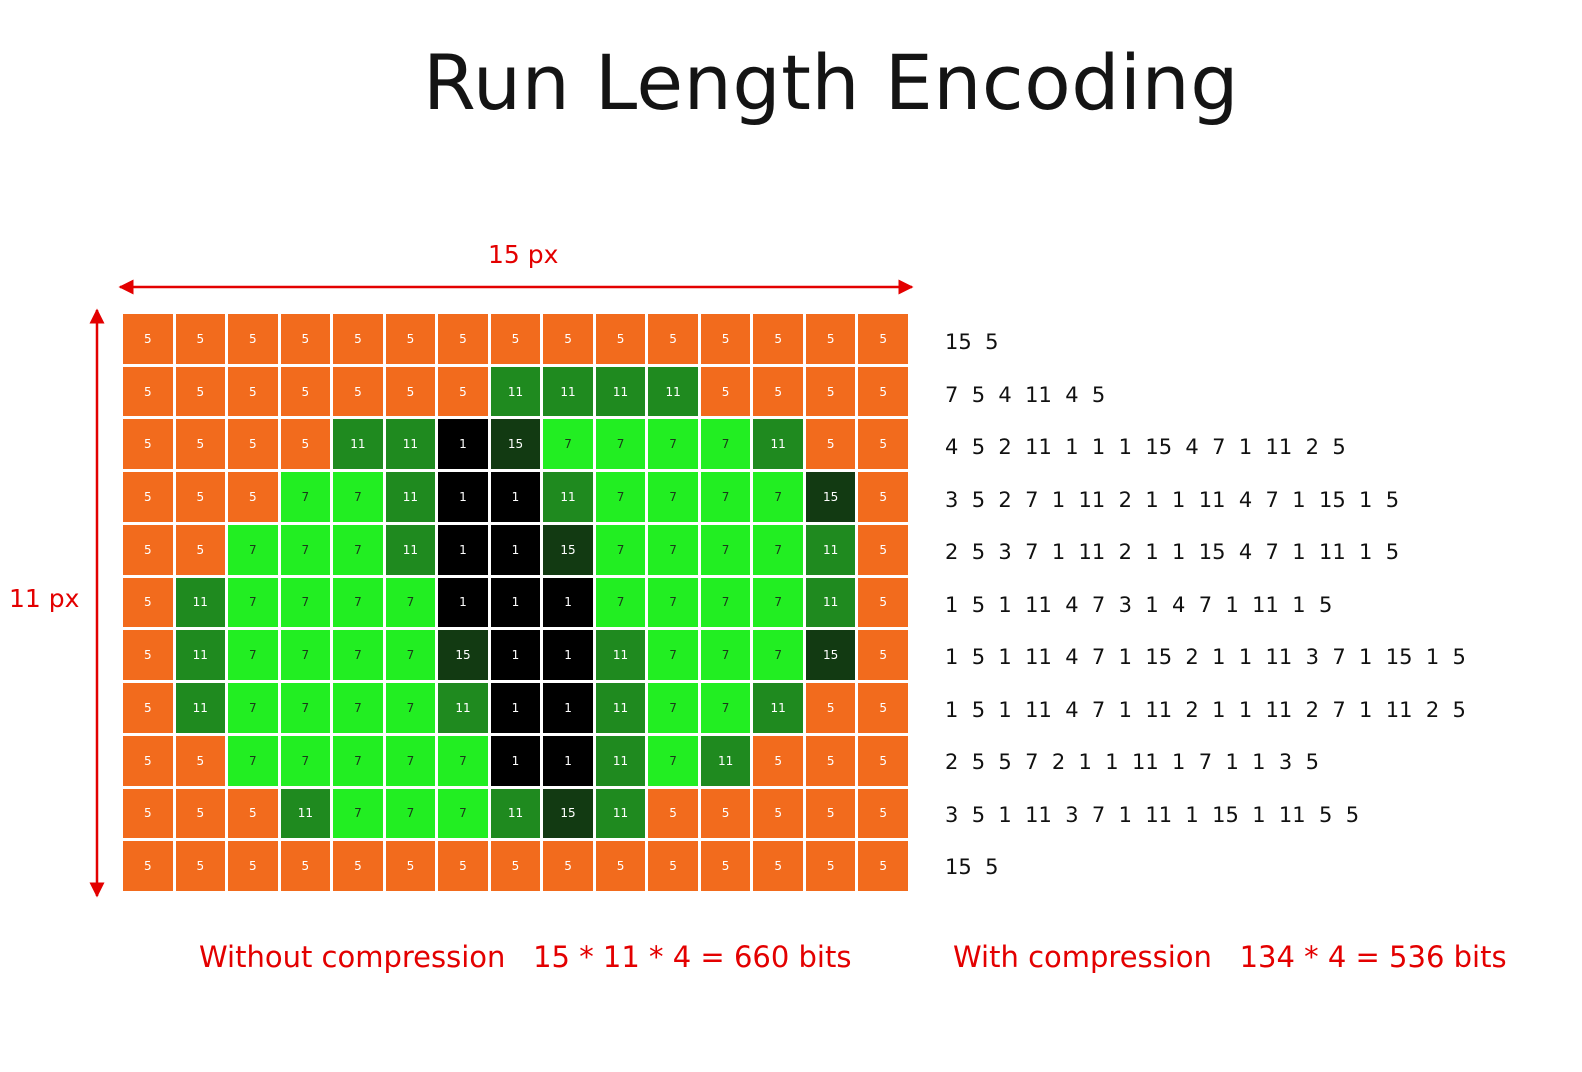 This screenshot has width=1582, height=1072. What do you see at coordinates (1139, 604) in the screenshot?
I see `encoded-row: 1 5 1 11 4 7 3 1 4 7 1 11 1 5` at bounding box center [1139, 604].